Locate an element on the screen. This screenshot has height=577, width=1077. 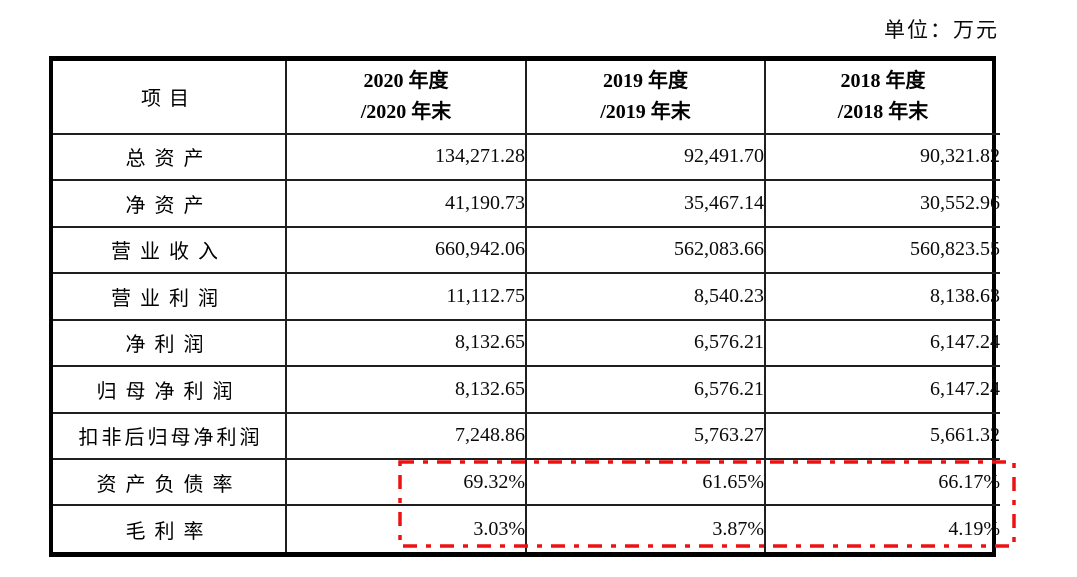
row-label-cell: 归母净利润 is located at coordinates (170, 390).